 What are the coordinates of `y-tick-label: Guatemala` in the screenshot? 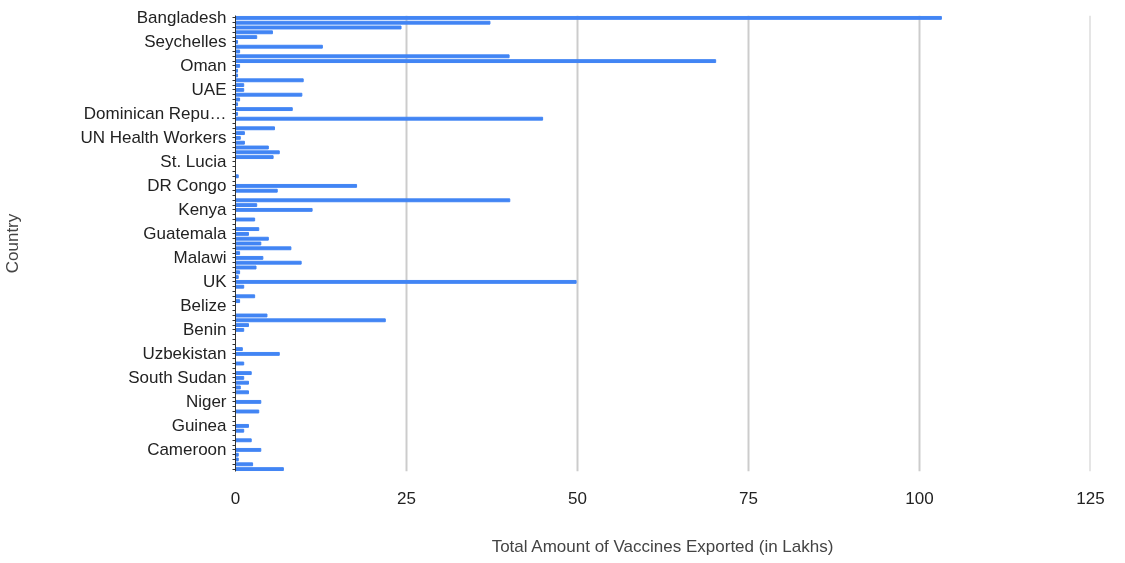 It's located at (185, 234).